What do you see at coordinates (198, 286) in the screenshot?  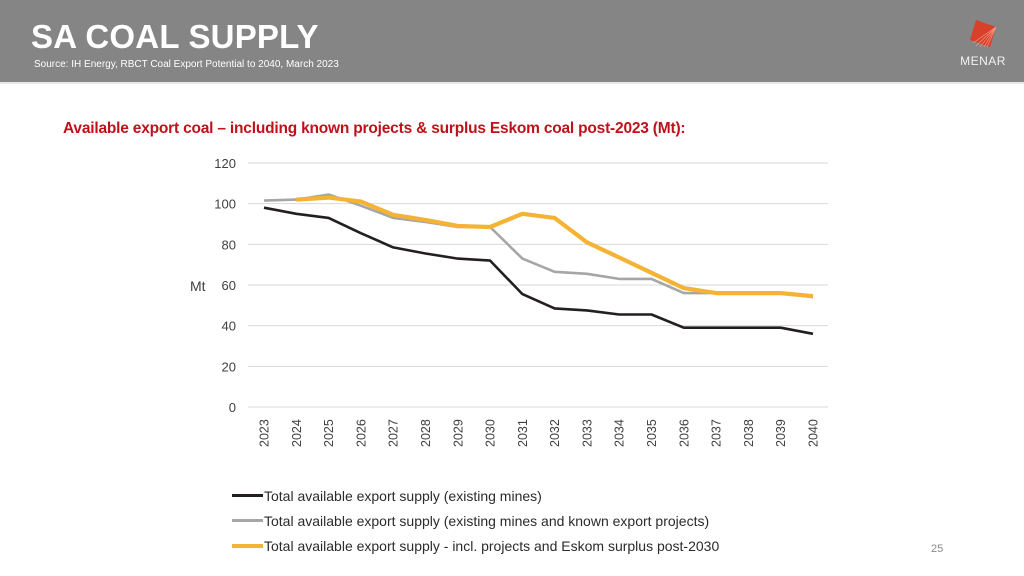 I see `y-axis-label: Mt` at bounding box center [198, 286].